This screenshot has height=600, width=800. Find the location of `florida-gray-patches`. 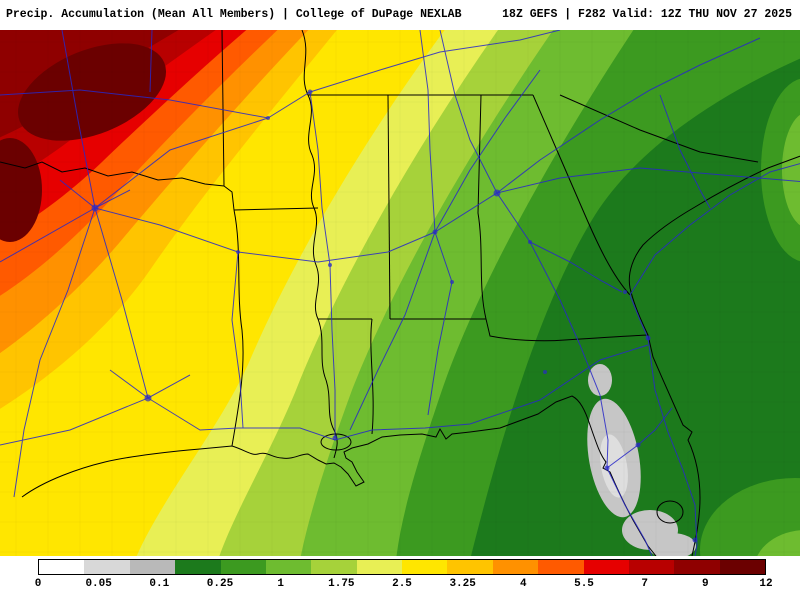

florida-gray-patches is located at coordinates (641, 460).